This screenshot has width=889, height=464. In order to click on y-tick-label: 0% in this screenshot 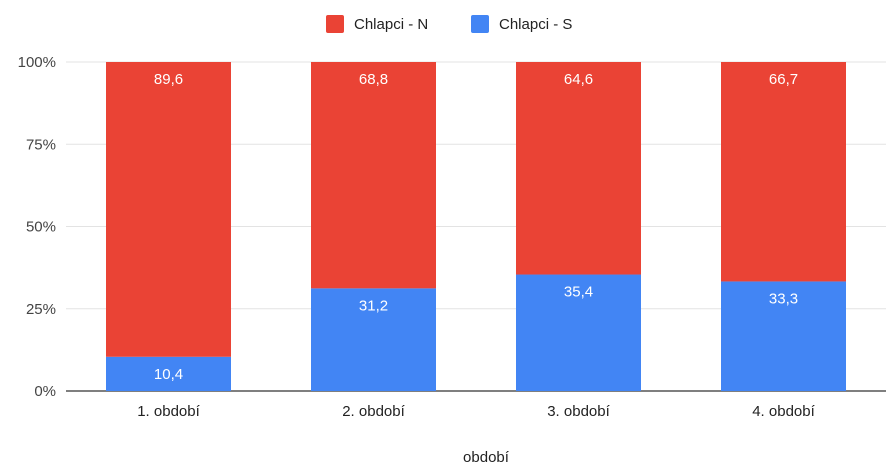, I will do `click(45, 391)`.